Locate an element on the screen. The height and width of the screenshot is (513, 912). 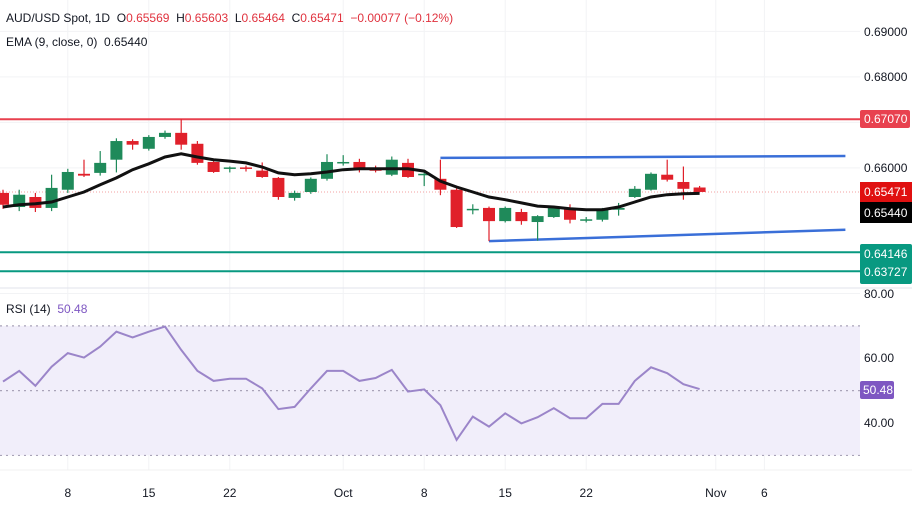
rsi-legend: RSI (14) 50.48 is located at coordinates (46, 309).